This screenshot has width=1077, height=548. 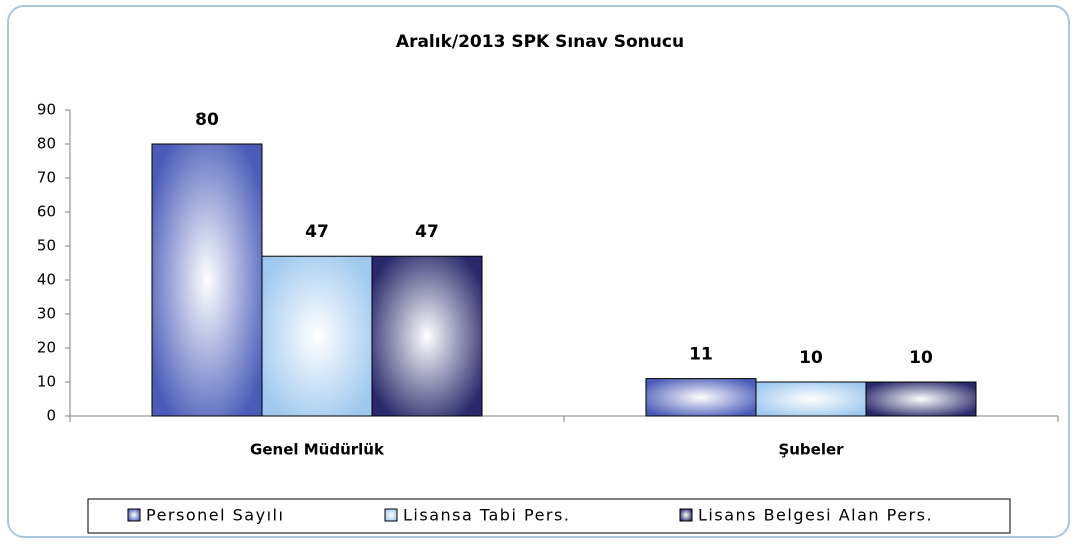 I want to click on legend, so click(x=549, y=516).